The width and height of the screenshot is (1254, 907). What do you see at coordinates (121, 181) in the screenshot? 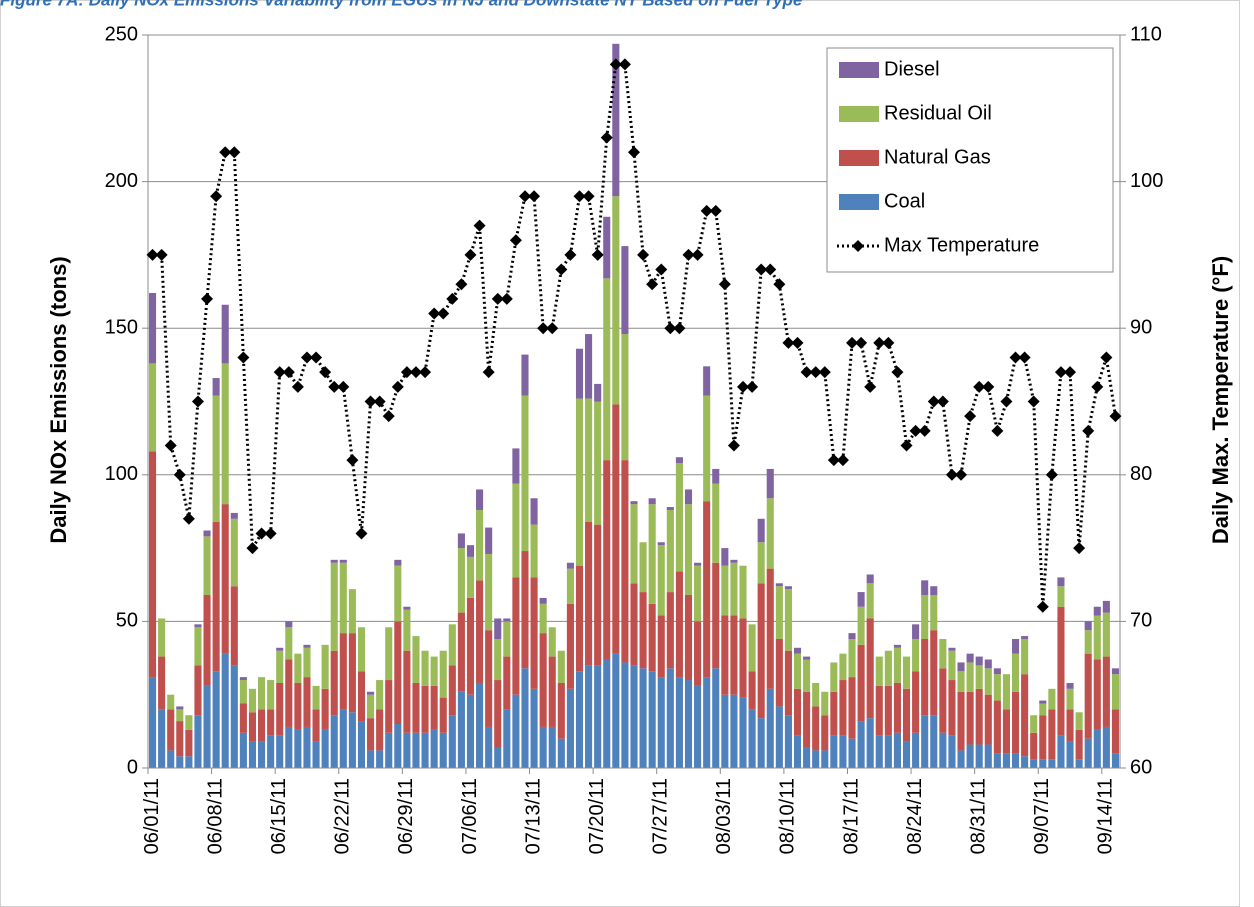
I see `y-tick-label: 200` at bounding box center [121, 181].